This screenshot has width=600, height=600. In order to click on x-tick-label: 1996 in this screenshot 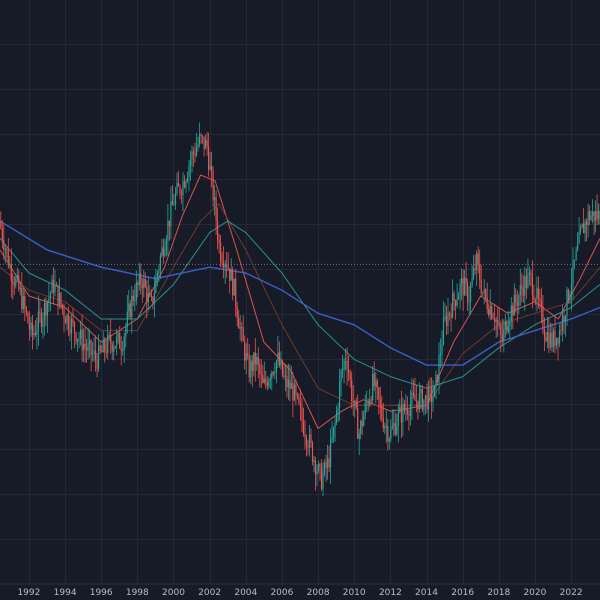, I will do `click(101, 593)`.